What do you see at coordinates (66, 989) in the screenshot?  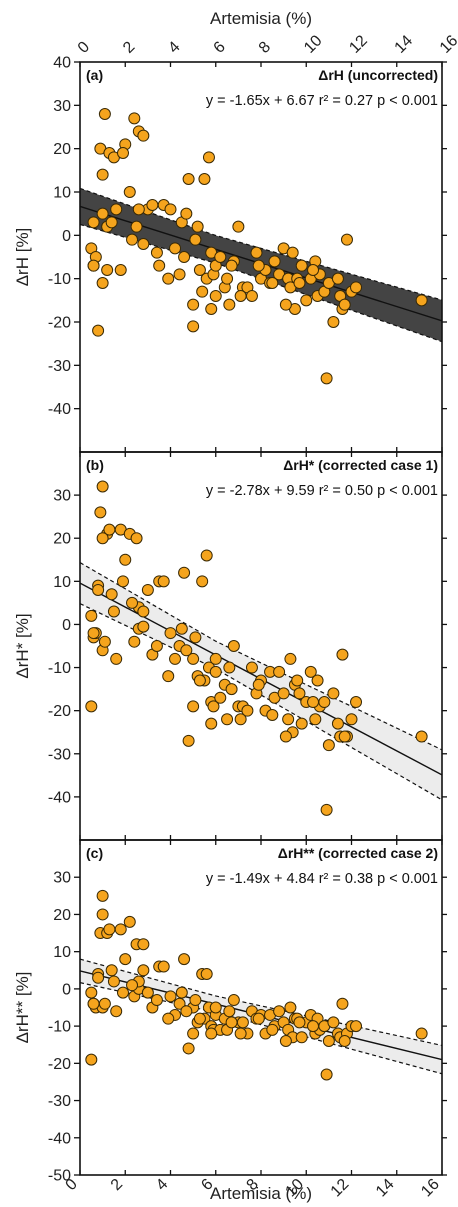 I see `y-tick-label: 0` at bounding box center [66, 989].